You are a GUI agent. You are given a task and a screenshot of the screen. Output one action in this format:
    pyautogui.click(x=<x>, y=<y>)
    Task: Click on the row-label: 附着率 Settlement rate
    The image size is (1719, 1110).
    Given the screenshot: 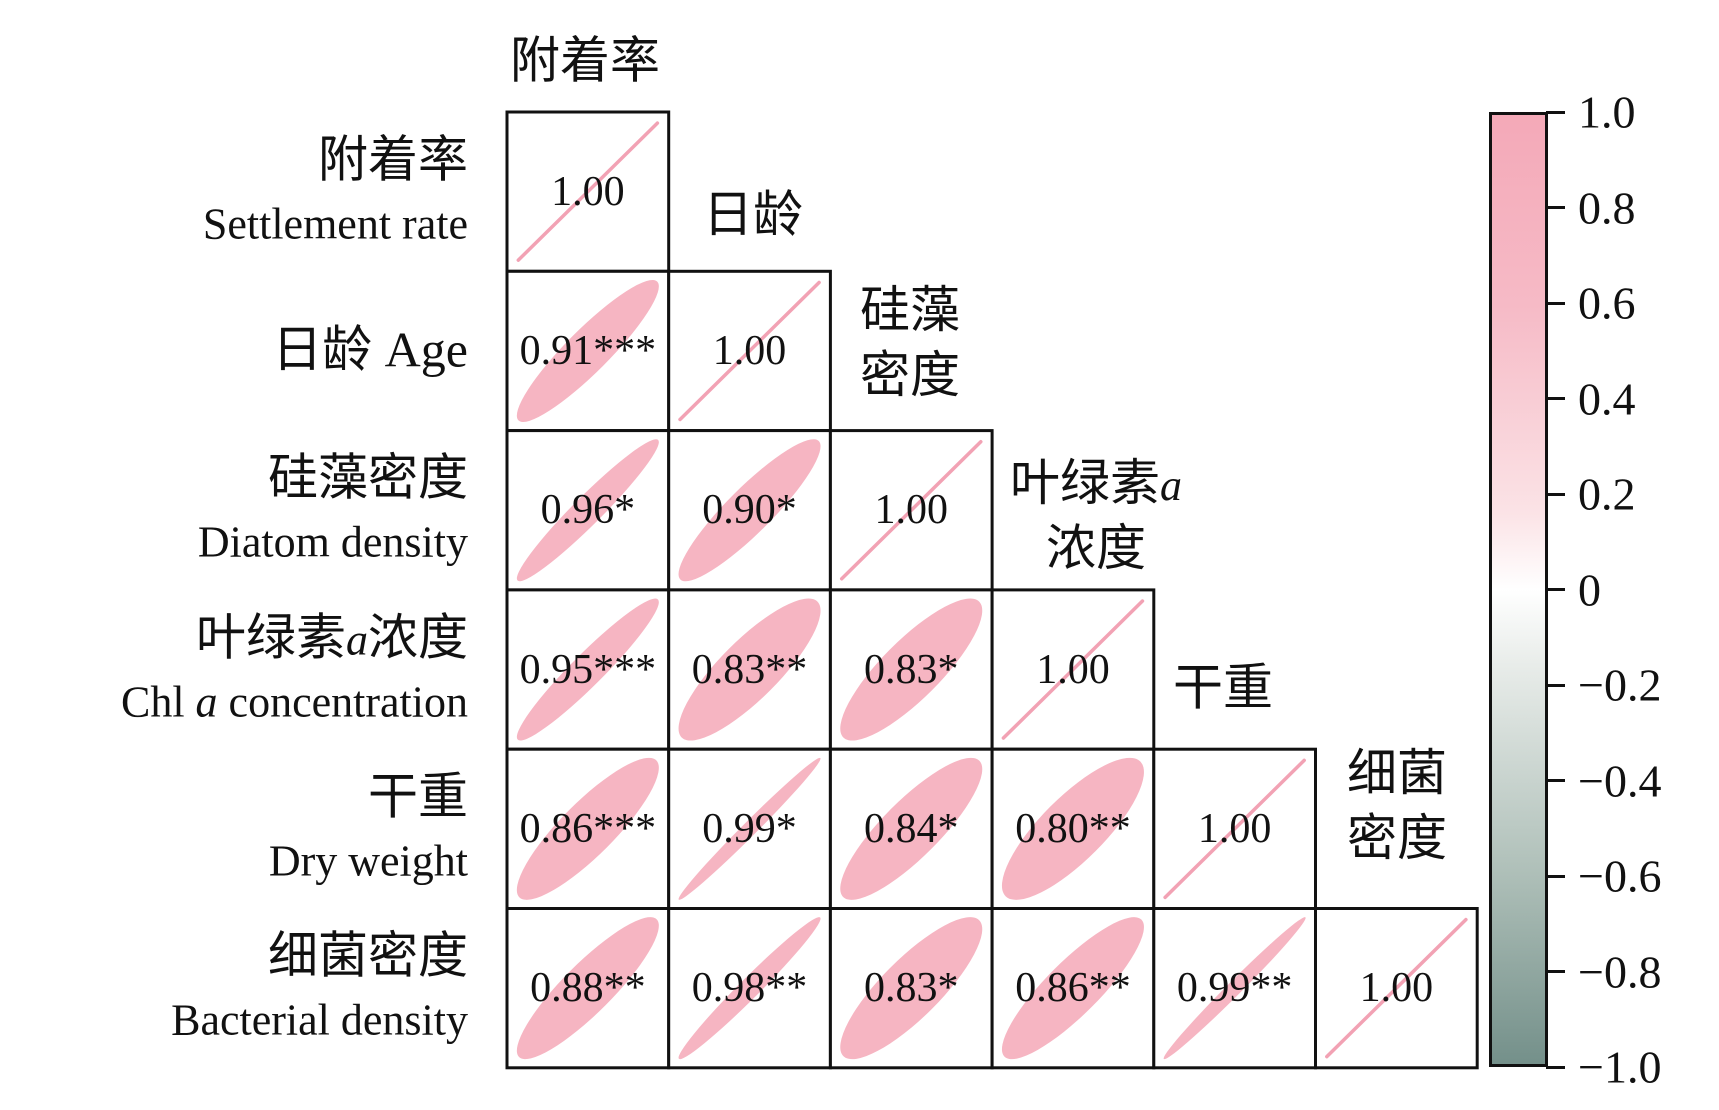 What is the action you would take?
    pyautogui.click(x=234, y=191)
    